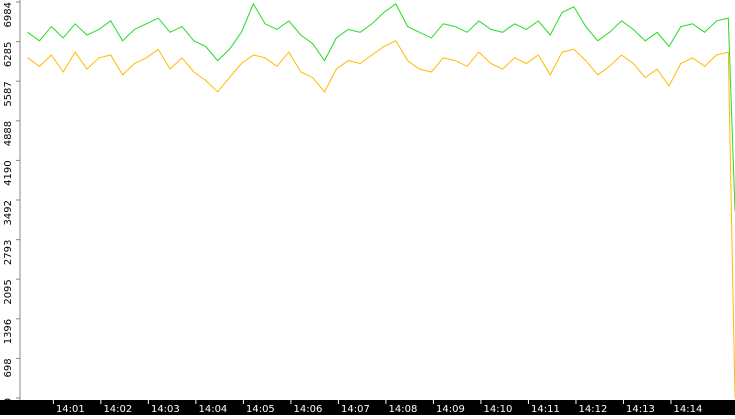 This screenshot has width=735, height=419. Describe the element at coordinates (688, 409) in the screenshot. I see `x-tick-label: 14:14` at that location.